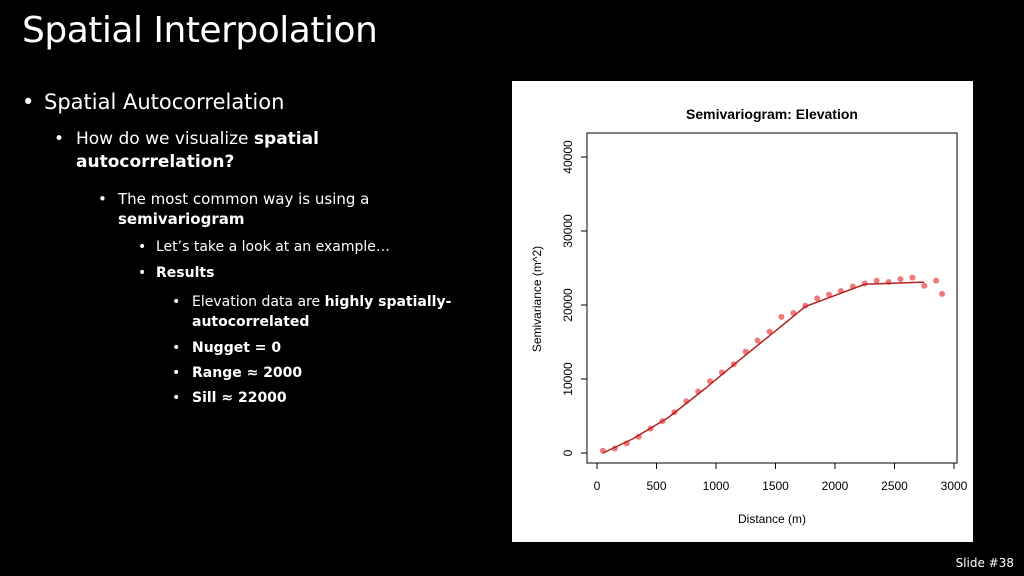 The image size is (1024, 576). What do you see at coordinates (568, 305) in the screenshot?
I see `y-tick-label: 20000` at bounding box center [568, 305].